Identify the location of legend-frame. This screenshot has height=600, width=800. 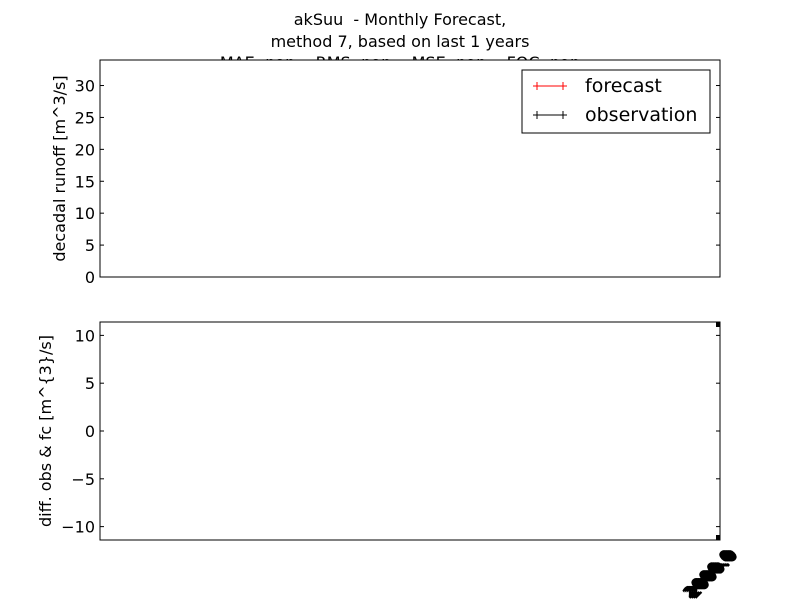
(616, 101).